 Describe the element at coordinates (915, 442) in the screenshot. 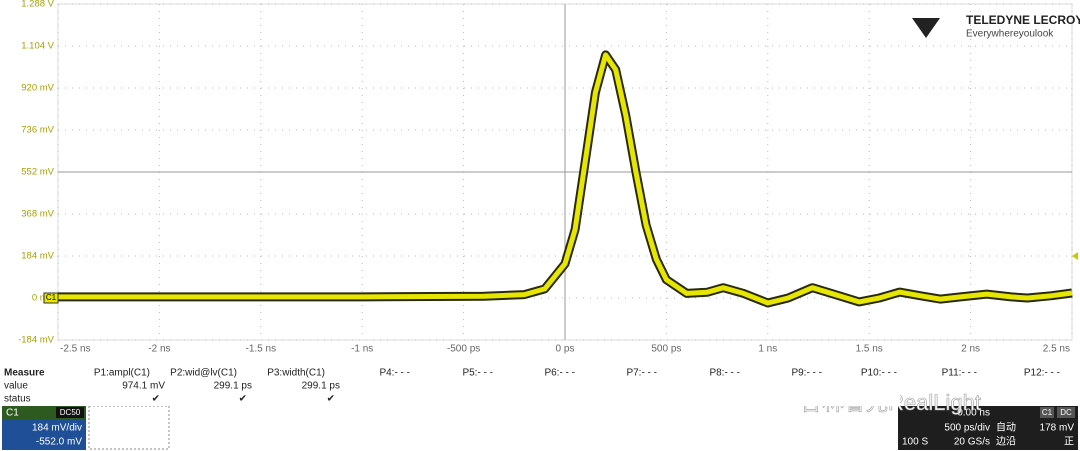

I see `tb-samples: 100 S` at that location.